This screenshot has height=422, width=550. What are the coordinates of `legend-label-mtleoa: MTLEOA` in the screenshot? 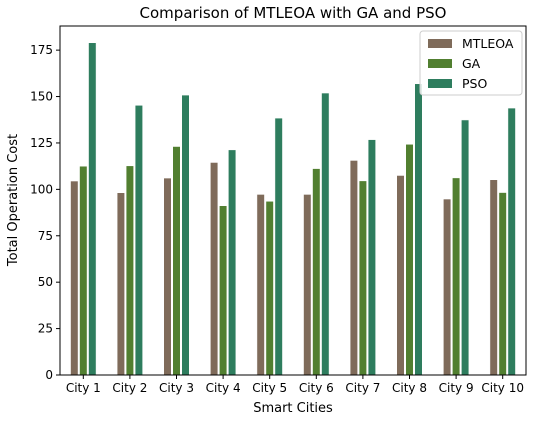 It's located at (488, 43).